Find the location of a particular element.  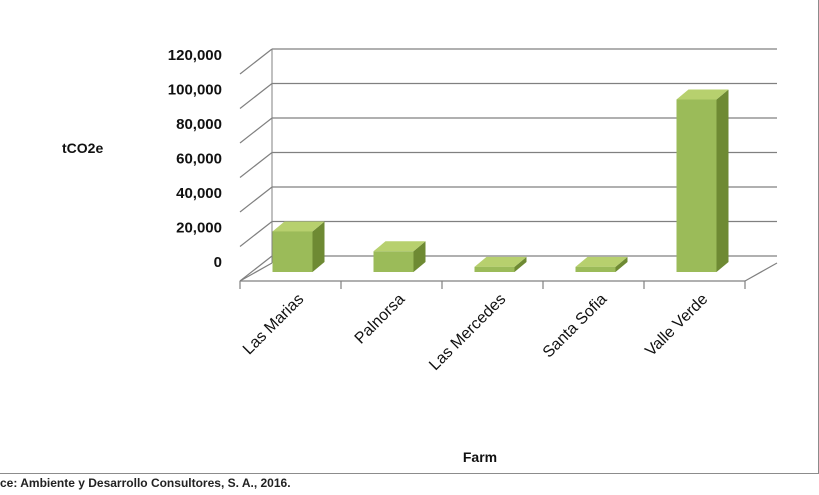

x-category-label: Las Mercedes is located at coordinates (467, 332).